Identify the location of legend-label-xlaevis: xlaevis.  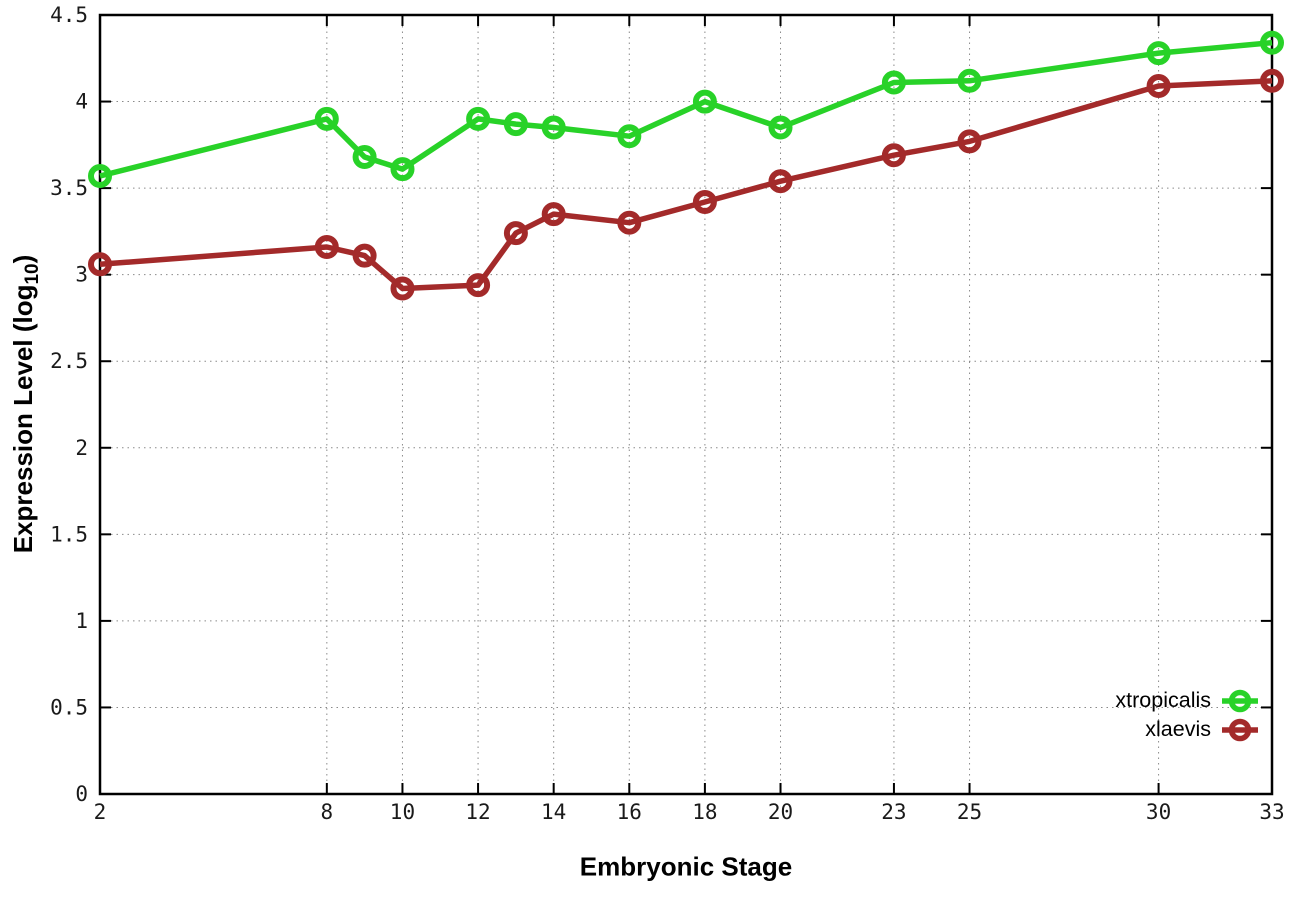
(1178, 729).